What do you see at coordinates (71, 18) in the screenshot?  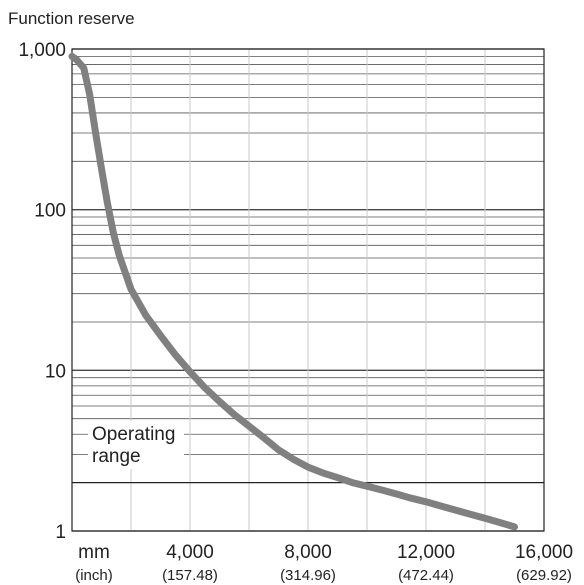 I see `y-axis-label: Function reserve` at bounding box center [71, 18].